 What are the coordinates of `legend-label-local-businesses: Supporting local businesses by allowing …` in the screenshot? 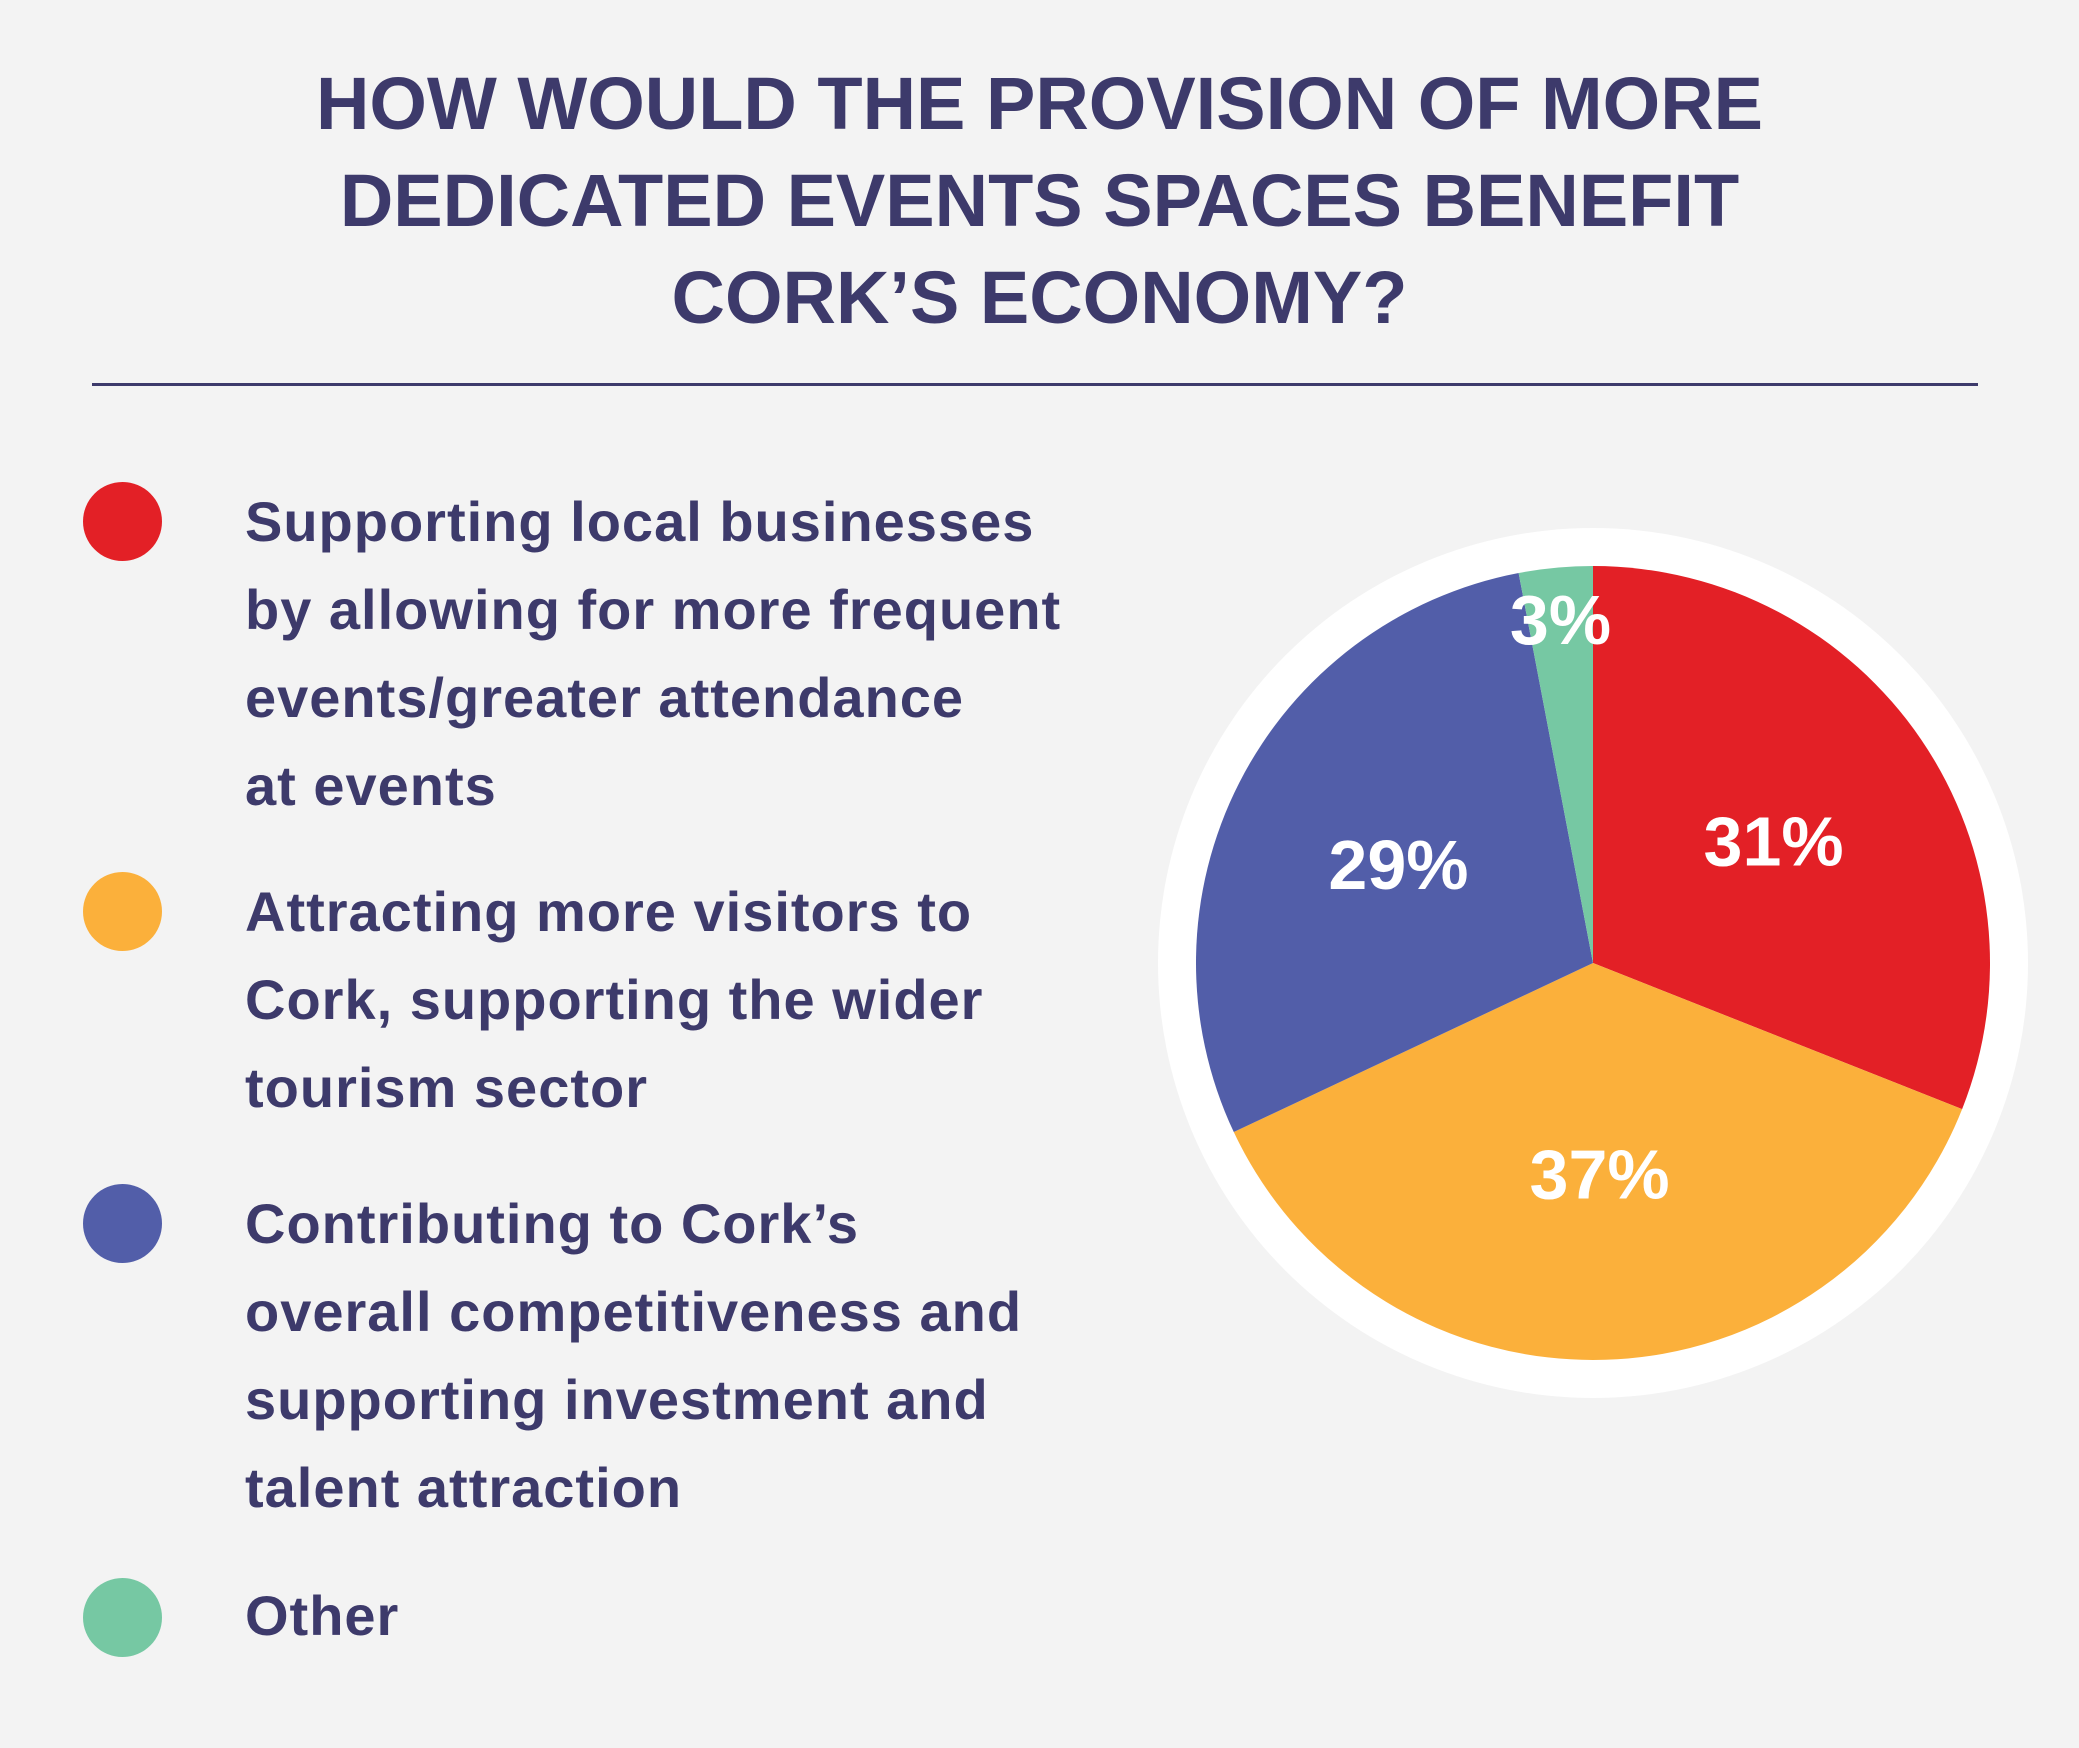 It's located at (745, 654).